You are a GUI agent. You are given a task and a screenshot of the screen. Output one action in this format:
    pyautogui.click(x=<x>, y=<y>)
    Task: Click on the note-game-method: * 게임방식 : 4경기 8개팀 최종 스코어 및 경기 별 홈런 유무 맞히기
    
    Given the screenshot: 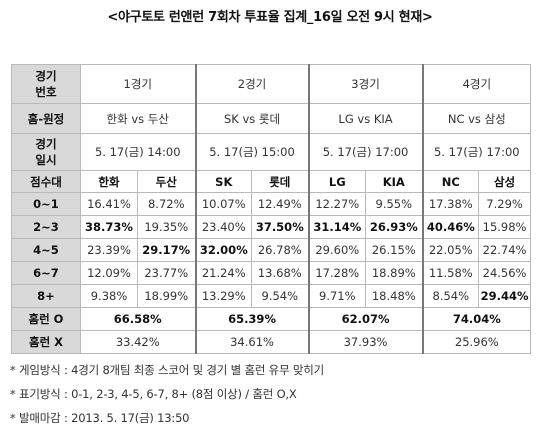 What is the action you would take?
    pyautogui.click(x=167, y=370)
    